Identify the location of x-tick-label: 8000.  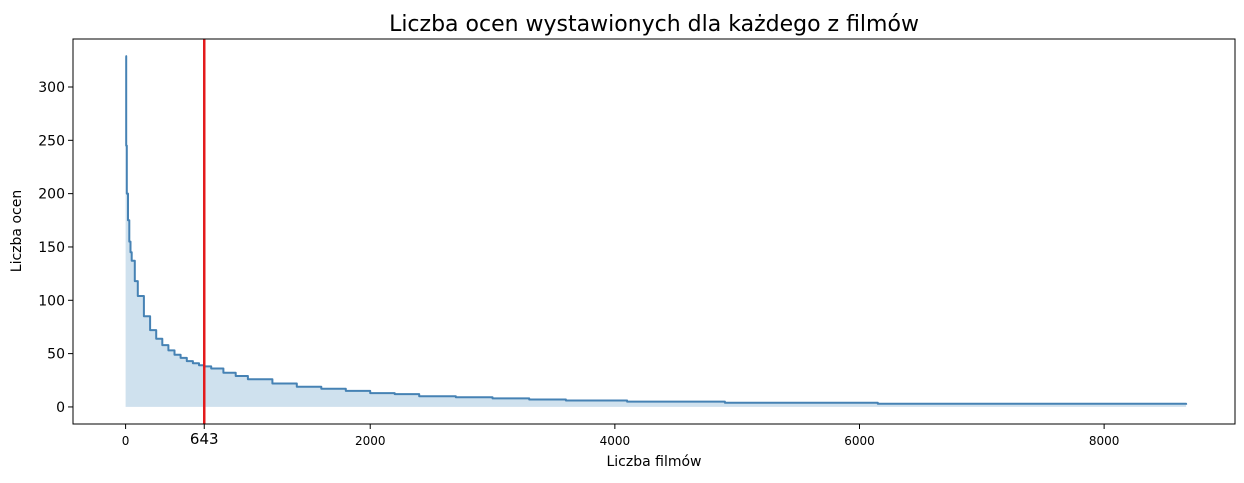
(1104, 441).